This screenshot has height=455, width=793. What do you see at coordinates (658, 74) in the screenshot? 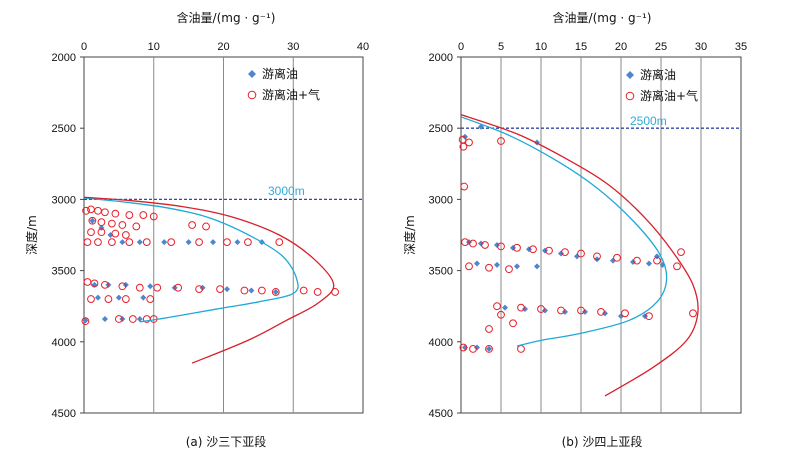
I see `panel-b-legend-free-oil: 游离油` at bounding box center [658, 74].